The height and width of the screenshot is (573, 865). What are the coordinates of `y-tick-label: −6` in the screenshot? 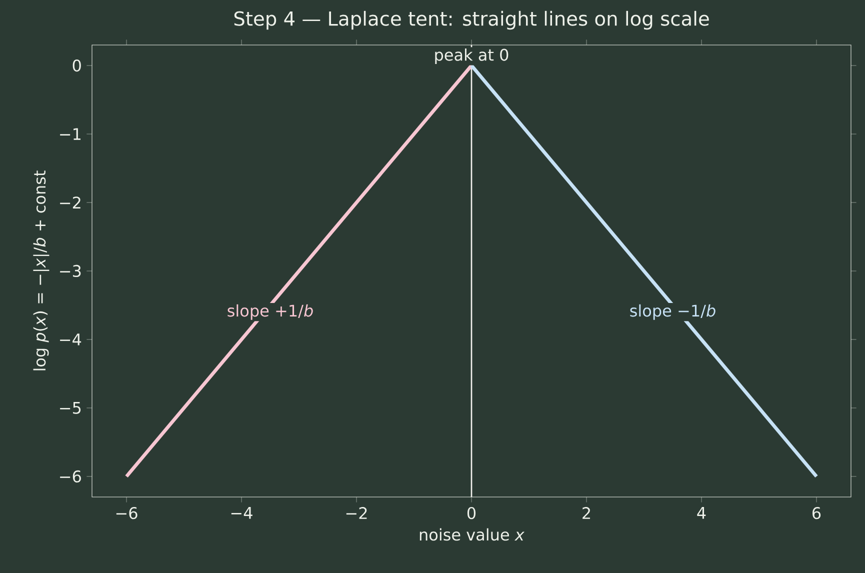 It's located at (70, 476).